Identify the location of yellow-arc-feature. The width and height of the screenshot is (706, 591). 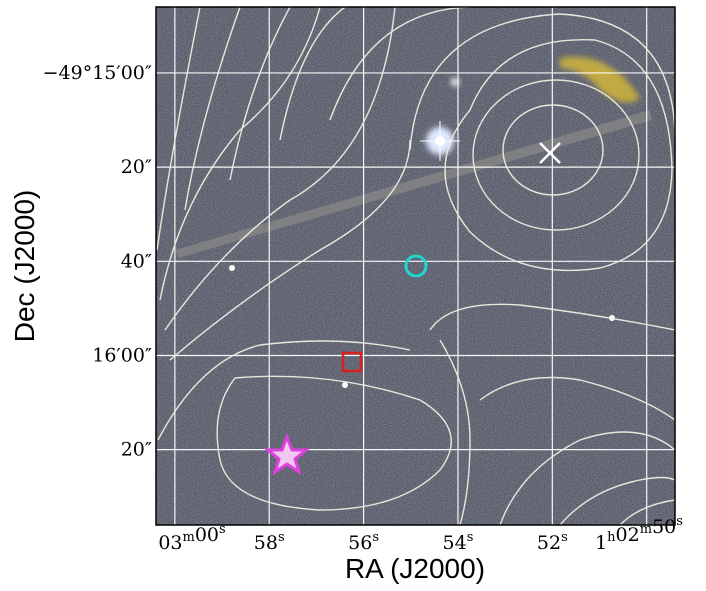
(600, 79).